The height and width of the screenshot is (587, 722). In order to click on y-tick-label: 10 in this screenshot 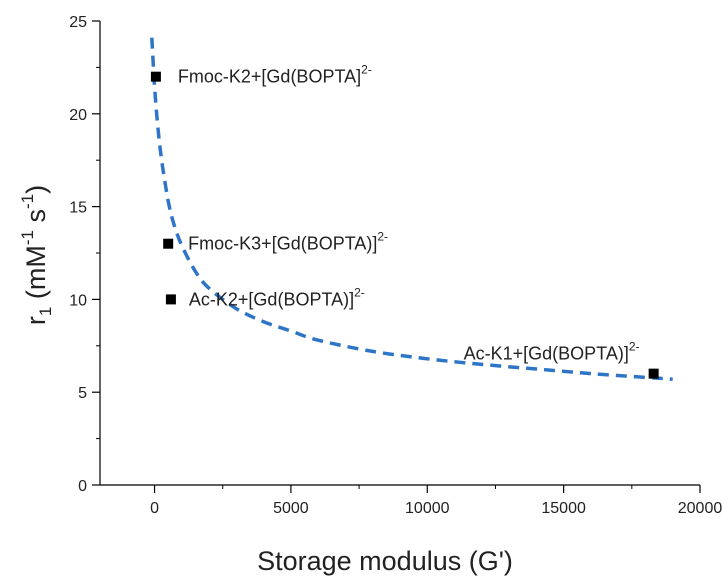, I will do `click(78, 300)`.